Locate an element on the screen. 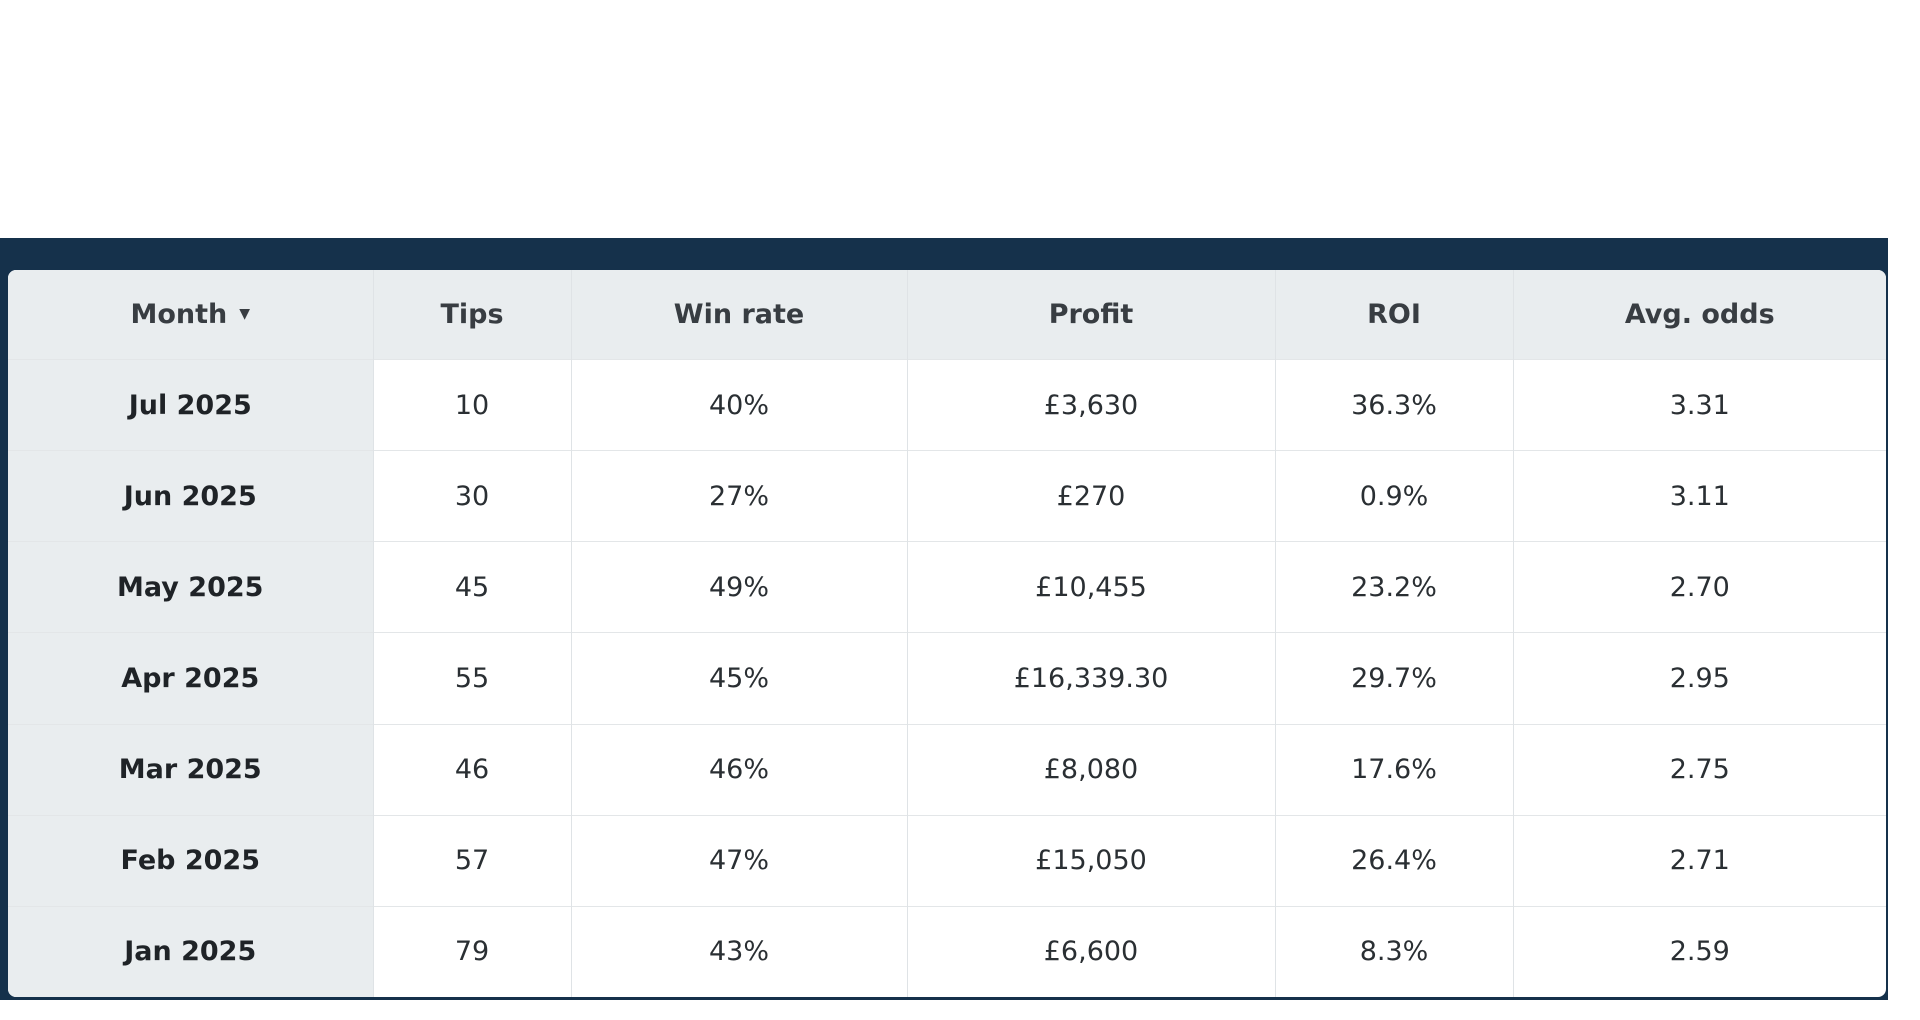 The image size is (1920, 1020). table-row: Jan 2025 79 43% £6,600 8.3% 2.59 is located at coordinates (947, 951).